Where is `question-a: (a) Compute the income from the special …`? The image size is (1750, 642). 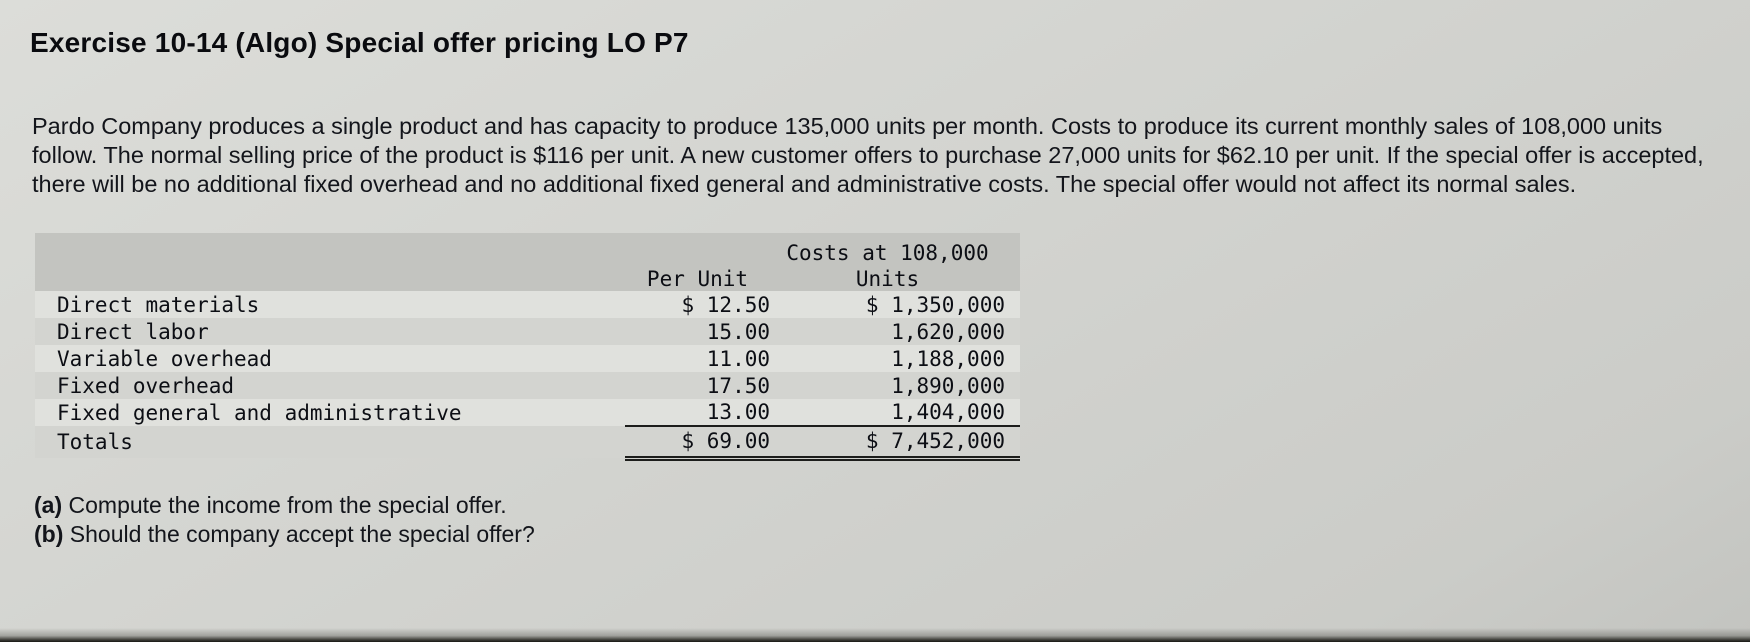 question-a: (a) Compute the income from the special … is located at coordinates (877, 505).